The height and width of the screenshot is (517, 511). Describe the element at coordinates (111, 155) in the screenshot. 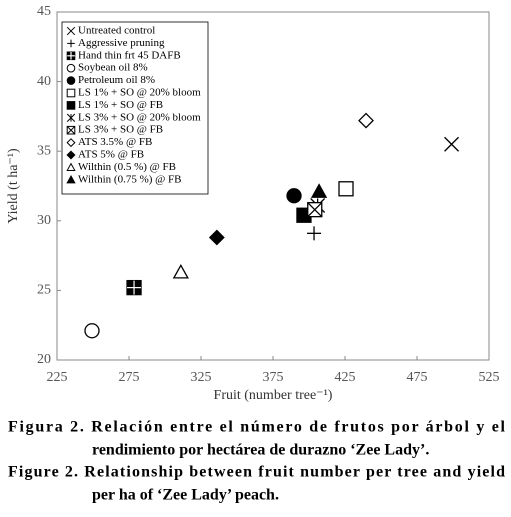

I see `legend-label: ATS 5% @ FB` at that location.